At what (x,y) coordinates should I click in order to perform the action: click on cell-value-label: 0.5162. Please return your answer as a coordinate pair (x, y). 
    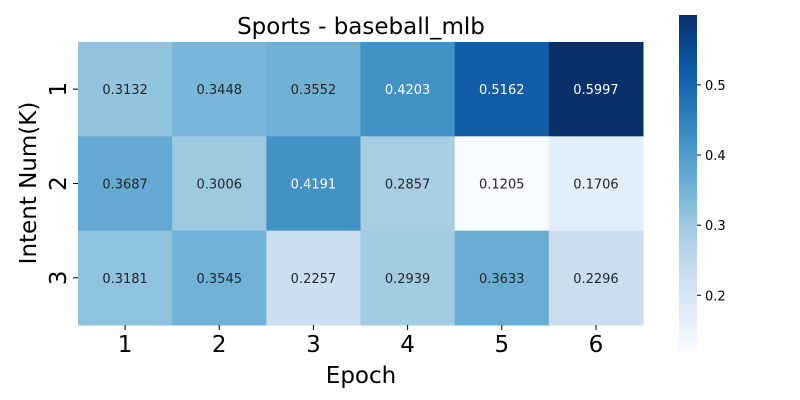
    Looking at the image, I should click on (502, 90).